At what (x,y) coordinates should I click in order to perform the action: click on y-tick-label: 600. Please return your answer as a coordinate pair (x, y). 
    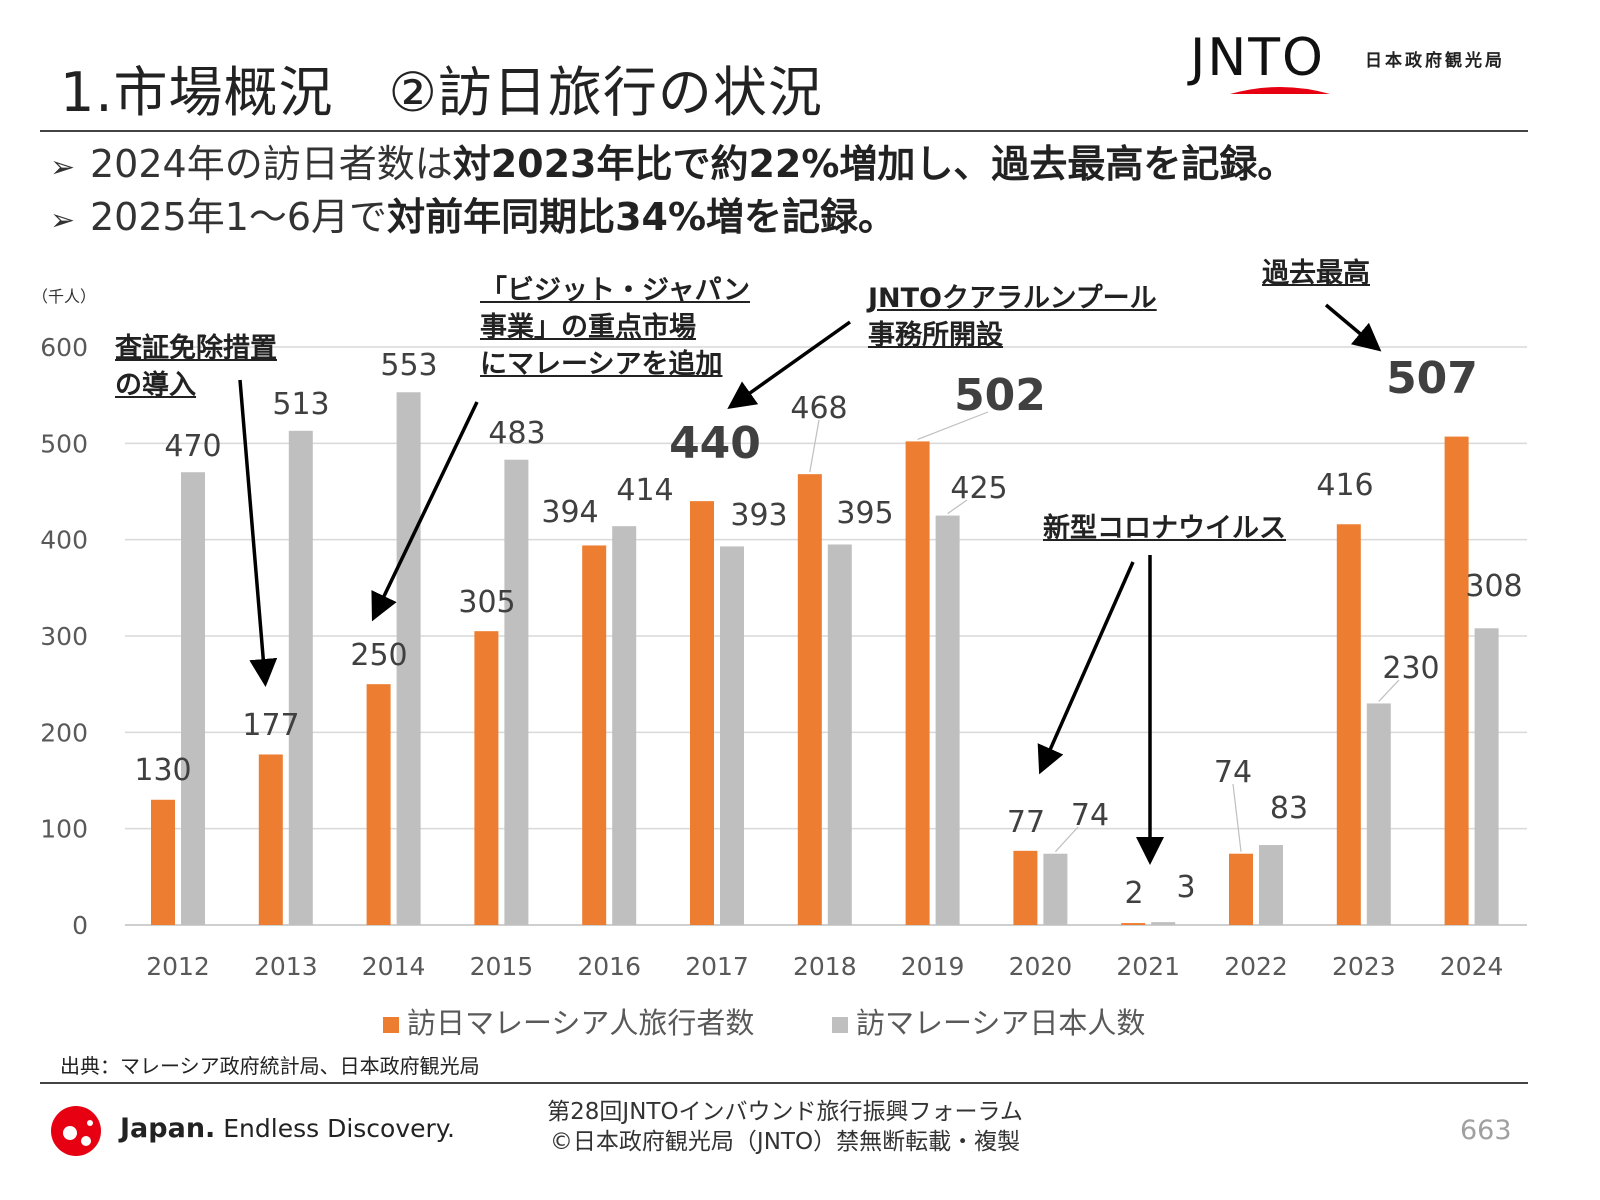
    Looking at the image, I should click on (64, 347).